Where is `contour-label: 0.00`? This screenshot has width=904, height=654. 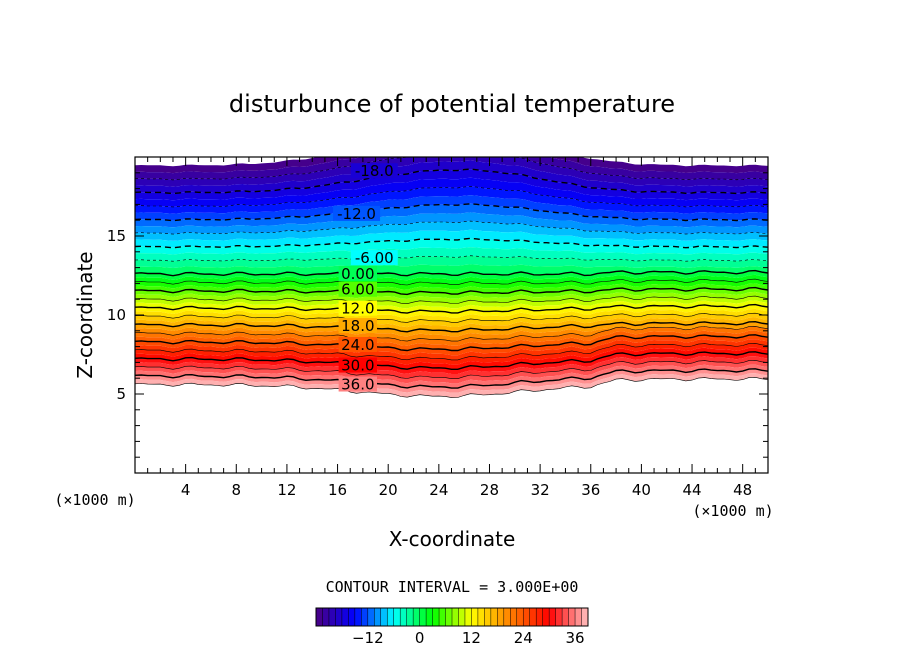 contour-label: 0.00 is located at coordinates (357, 274).